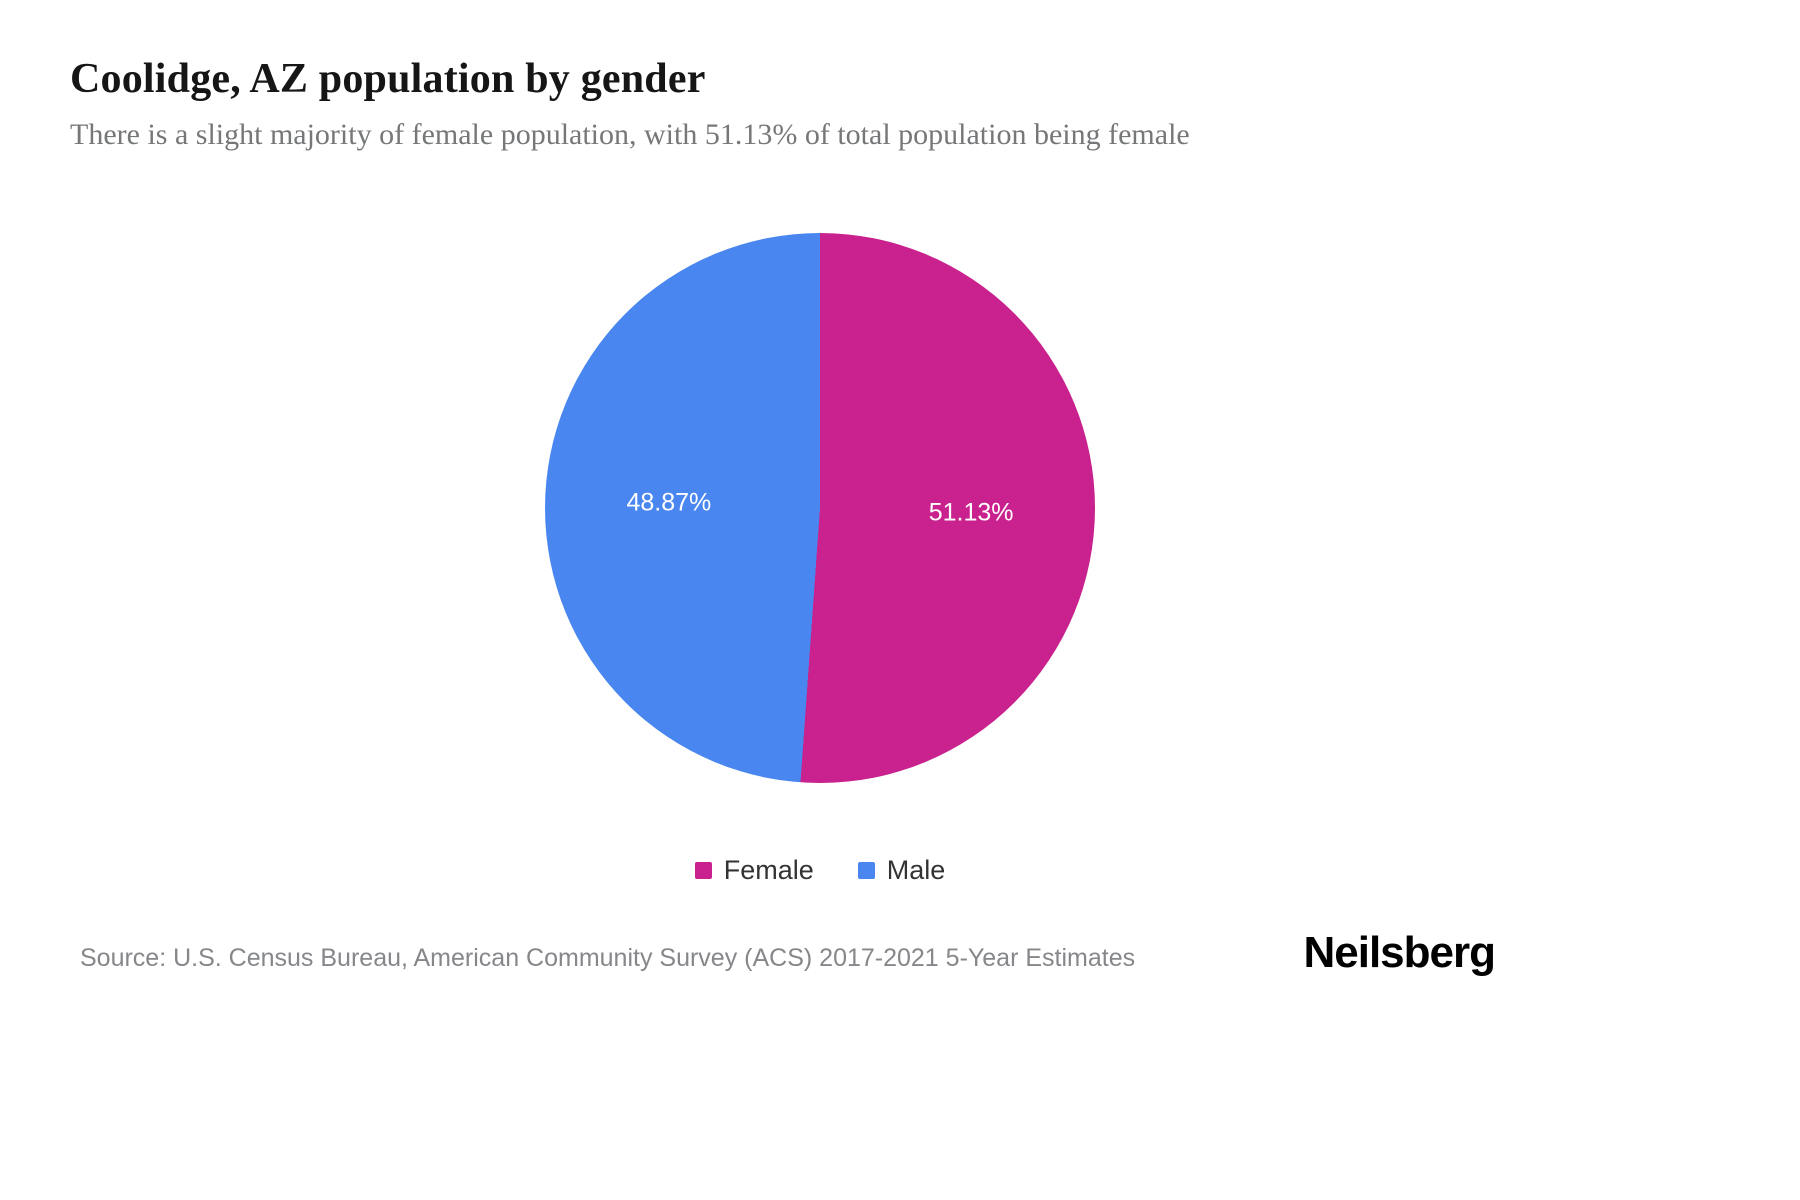 The width and height of the screenshot is (1800, 1200). I want to click on chart-title: Coolidge, AZ population by gender, so click(388, 79).